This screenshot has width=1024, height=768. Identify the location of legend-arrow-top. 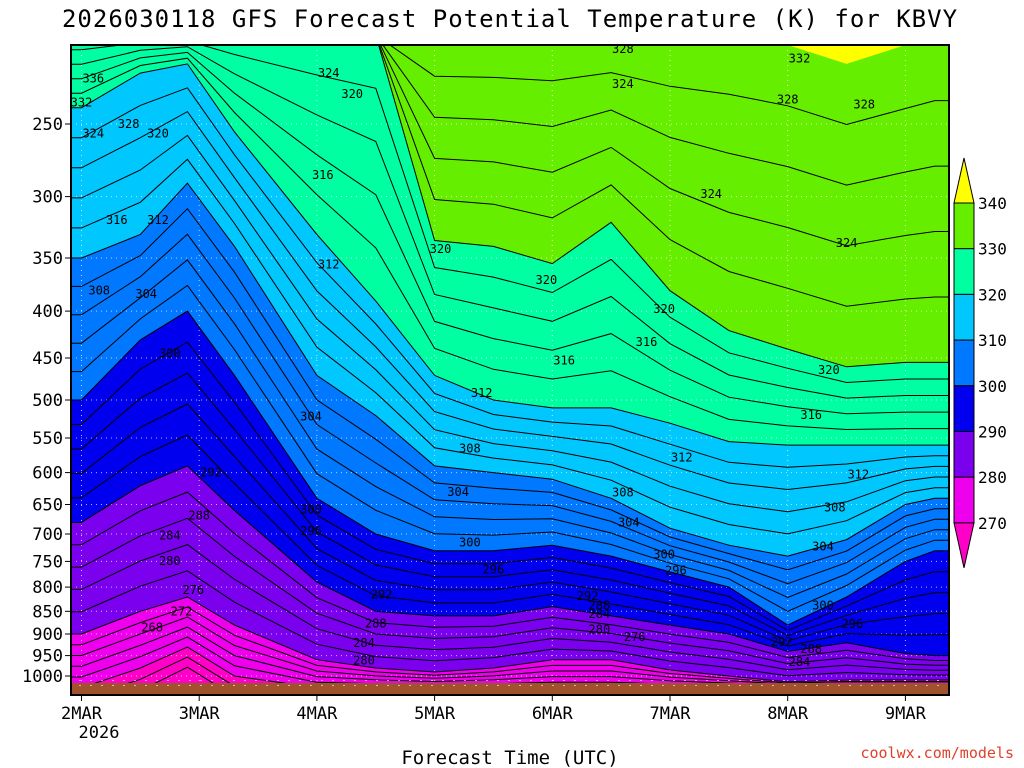
(964, 180).